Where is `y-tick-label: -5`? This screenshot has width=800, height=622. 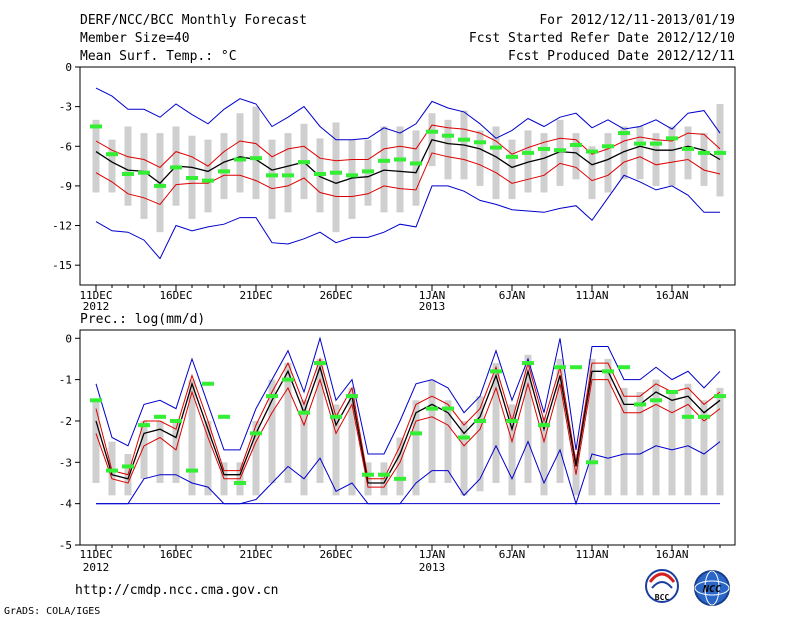
y-tick-label: -5 is located at coordinates (65, 545).